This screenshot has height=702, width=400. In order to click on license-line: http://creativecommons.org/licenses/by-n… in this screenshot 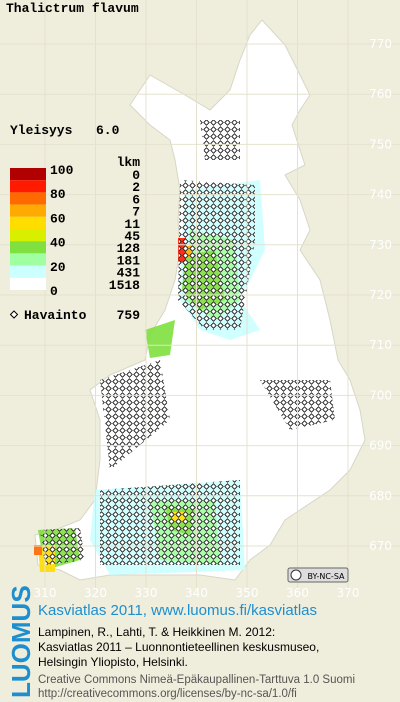, I will do `click(167, 694)`.